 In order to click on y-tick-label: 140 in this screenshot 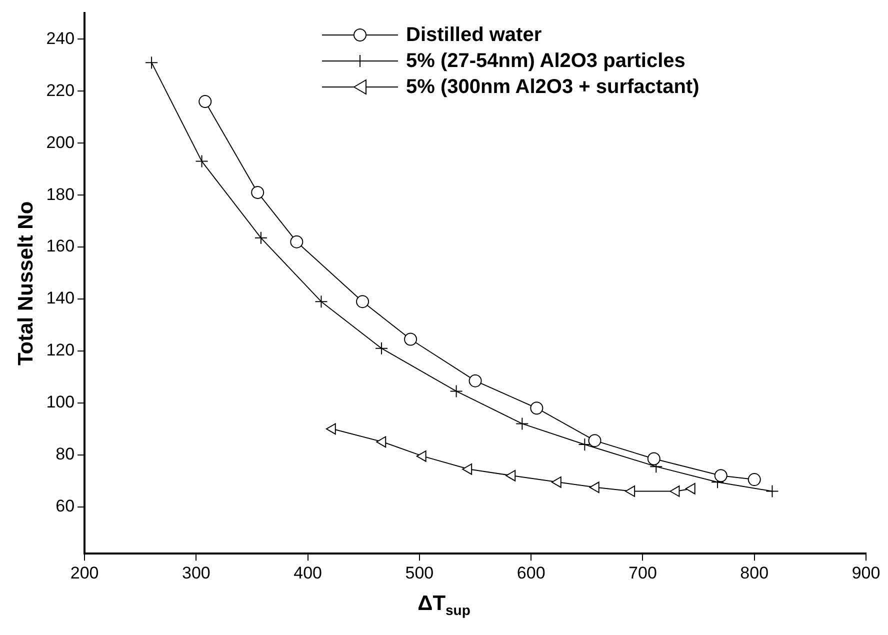, I will do `click(60, 298)`.